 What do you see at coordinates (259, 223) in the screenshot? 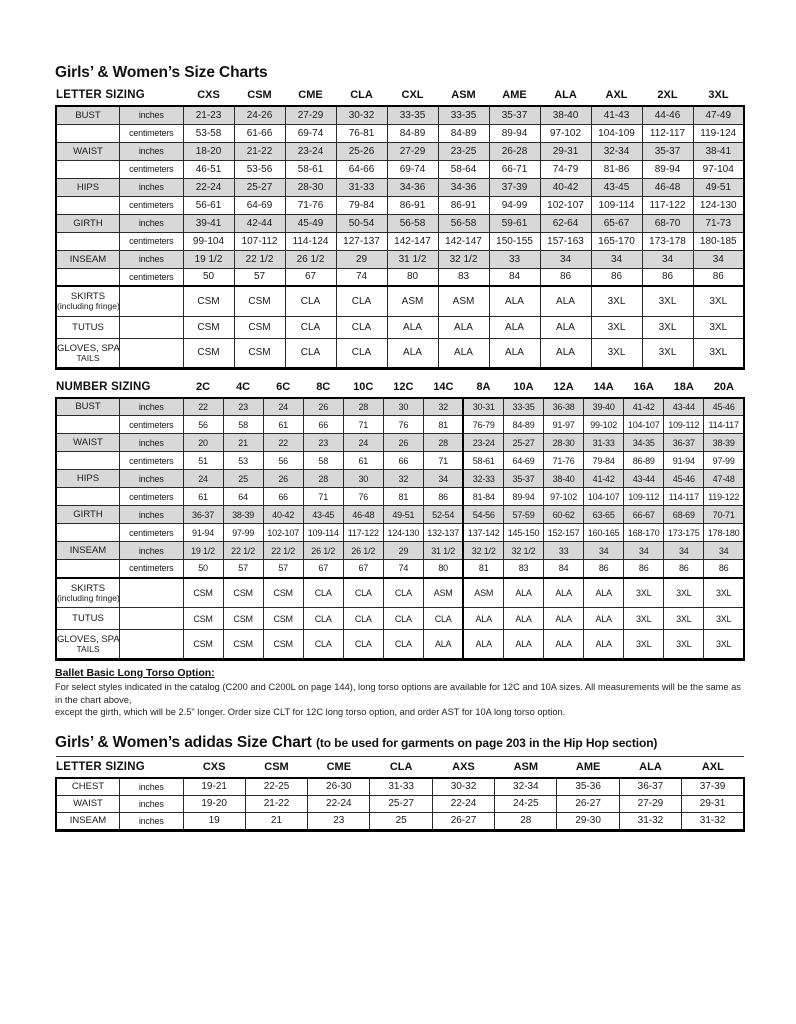
I see `size-value-cell: 42-44` at bounding box center [259, 223].